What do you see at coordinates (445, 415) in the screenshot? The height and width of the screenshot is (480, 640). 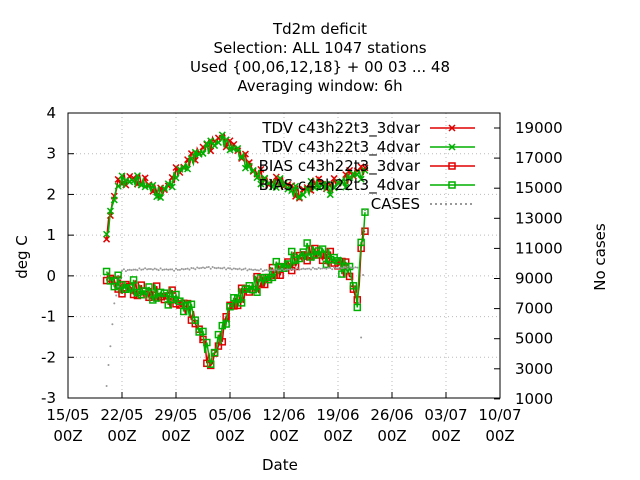 I see `x-tick-label: 03/07` at bounding box center [445, 415].